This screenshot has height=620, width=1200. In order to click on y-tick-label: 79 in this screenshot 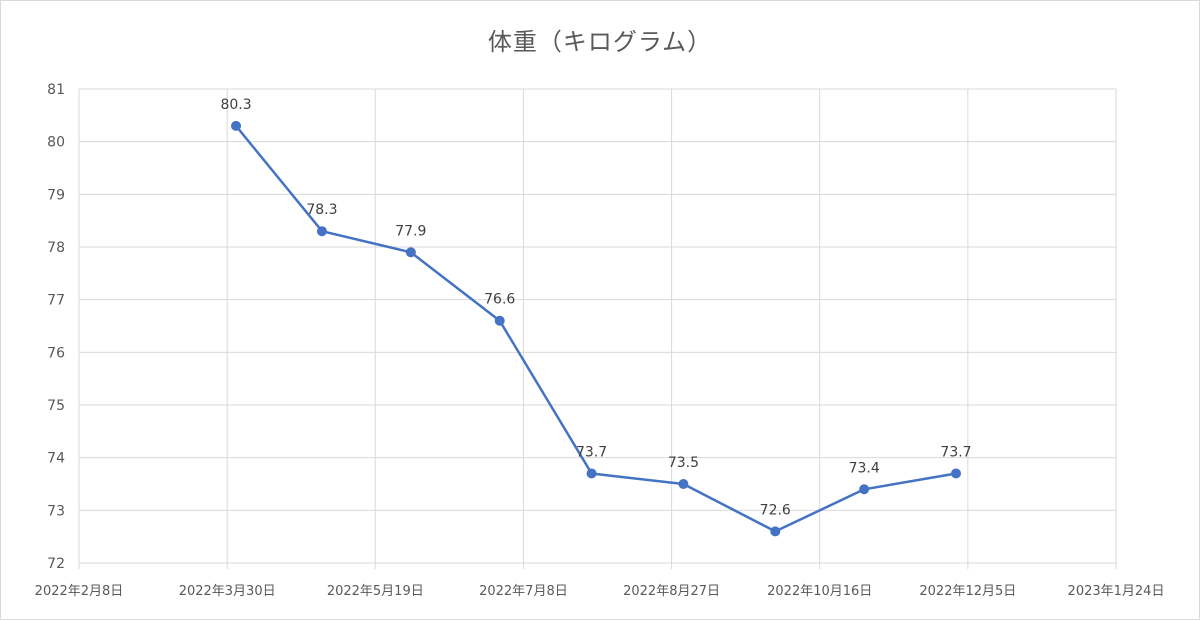, I will do `click(56, 195)`.